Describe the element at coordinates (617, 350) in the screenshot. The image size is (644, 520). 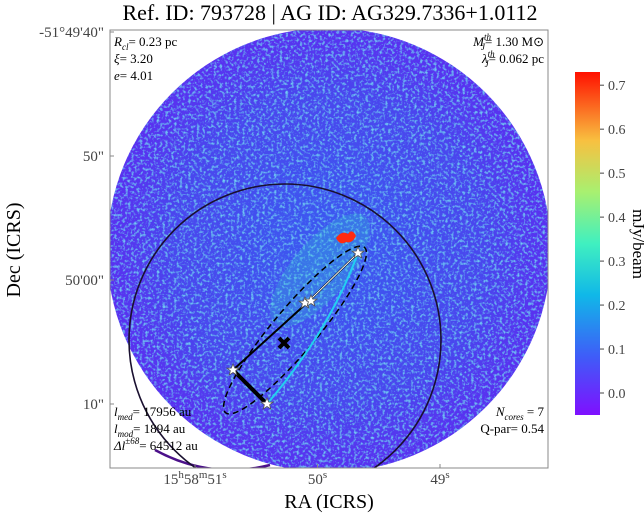
I see `colorbar-tick-label: 0.1` at that location.